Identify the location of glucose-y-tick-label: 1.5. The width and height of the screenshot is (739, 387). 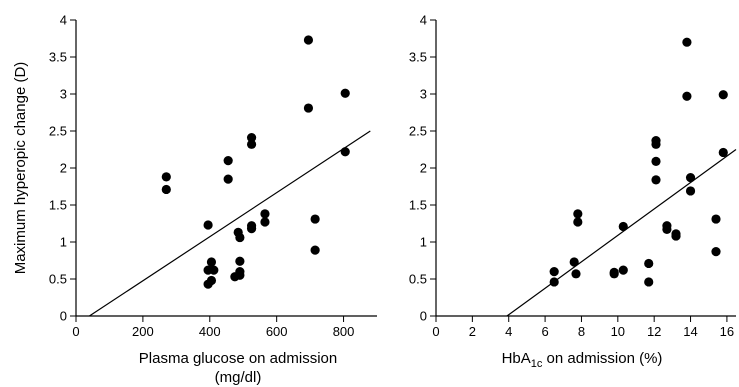
(58, 205).